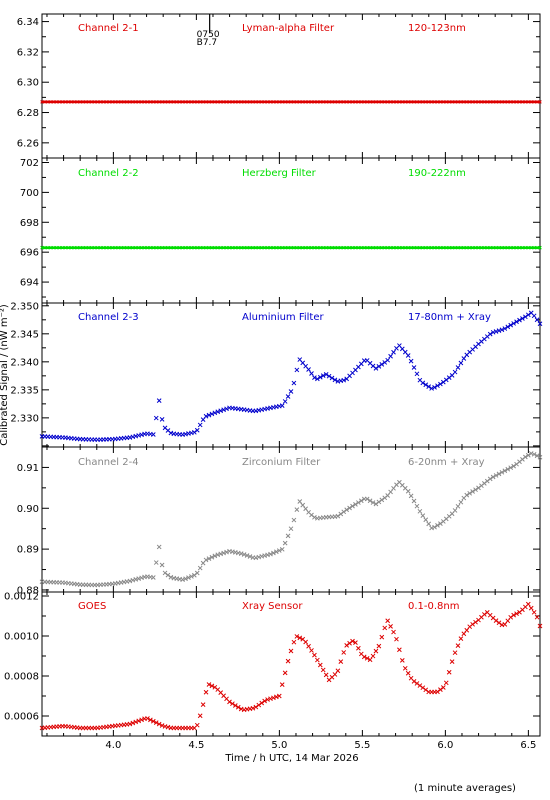 The width and height of the screenshot is (550, 800). I want to click on y-tick-label: 0.91, so click(28, 468).